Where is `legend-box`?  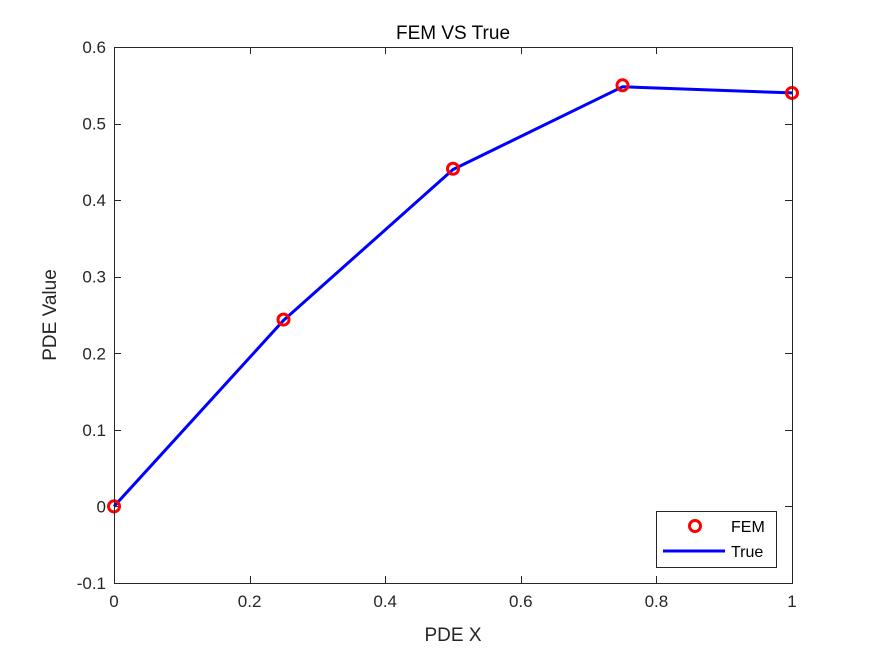
legend-box is located at coordinates (716, 539).